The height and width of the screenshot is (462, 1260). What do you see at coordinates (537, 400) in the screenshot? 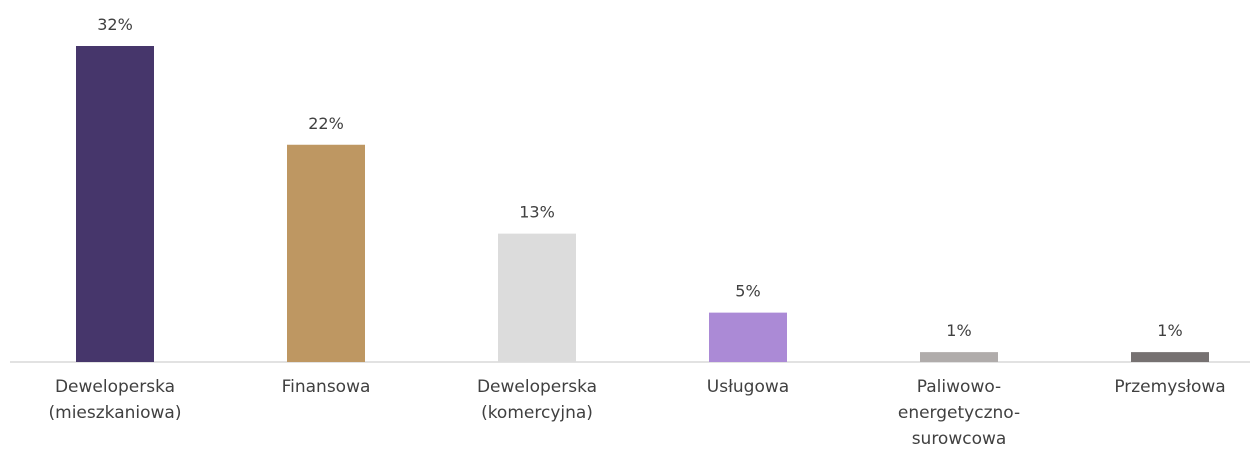
I see `x-tick-label: Deweloperska (komercyjna)` at bounding box center [537, 400].